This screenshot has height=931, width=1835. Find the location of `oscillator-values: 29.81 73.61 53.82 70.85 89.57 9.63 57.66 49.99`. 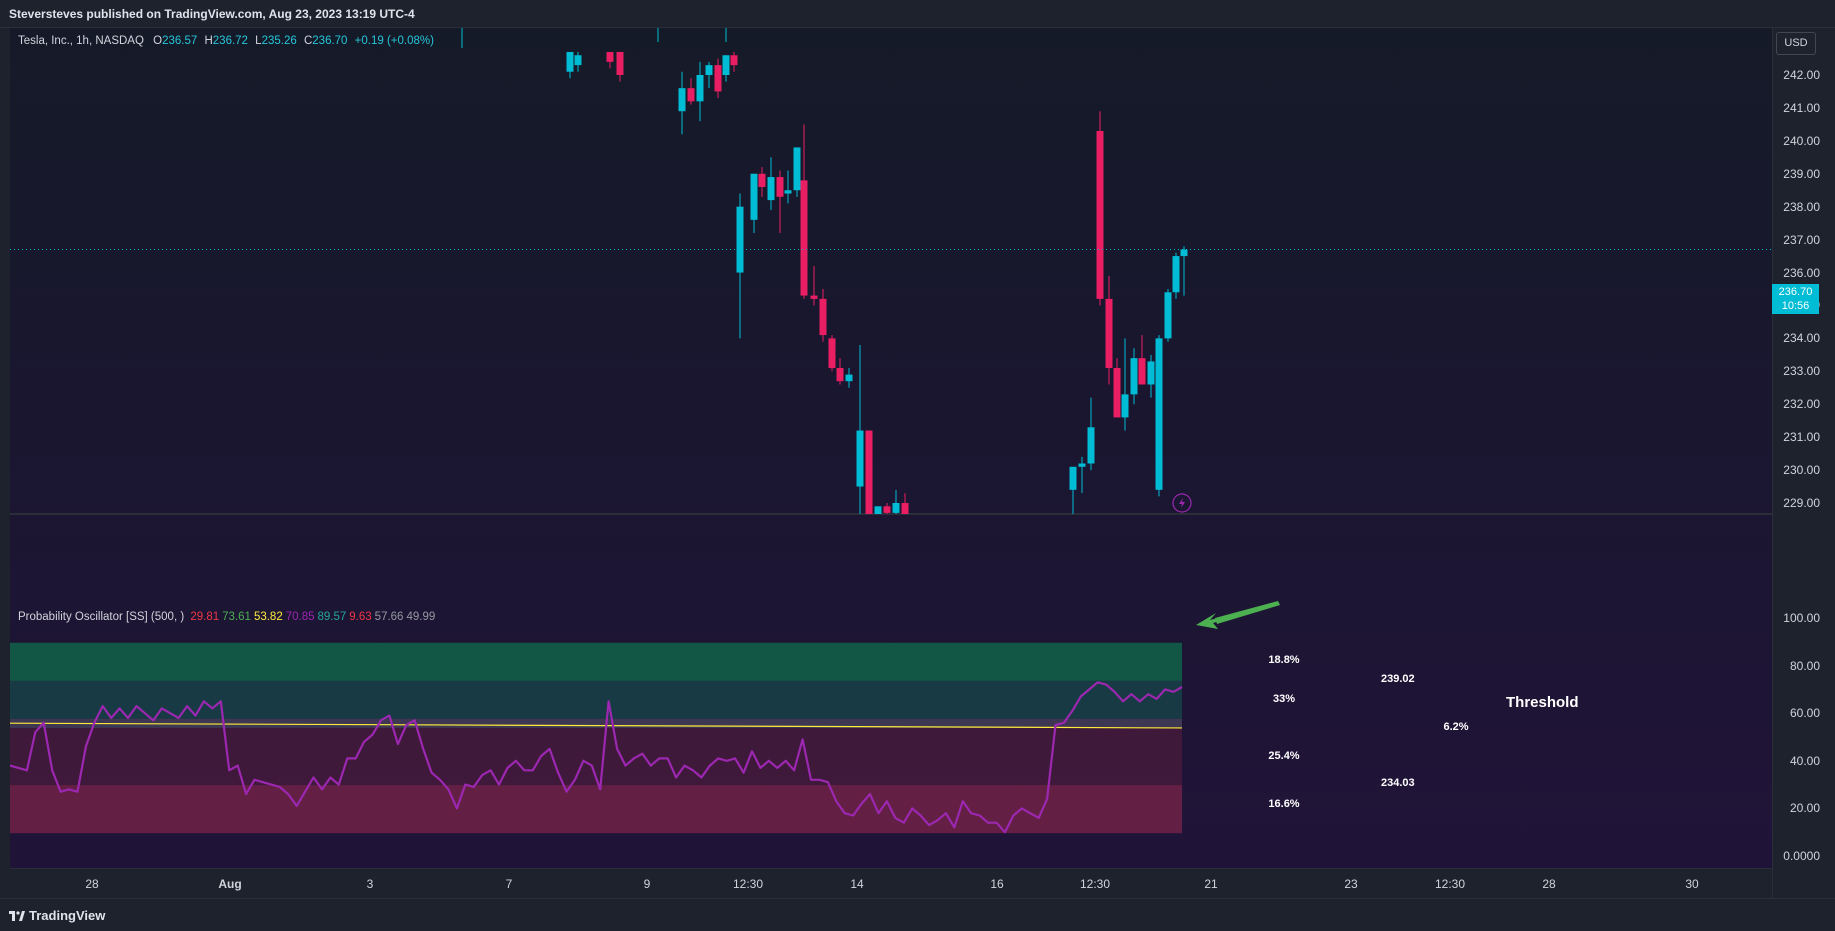

oscillator-values: 29.81 73.61 53.82 70.85 89.57 9.63 57.66 49.99 is located at coordinates (311, 617).